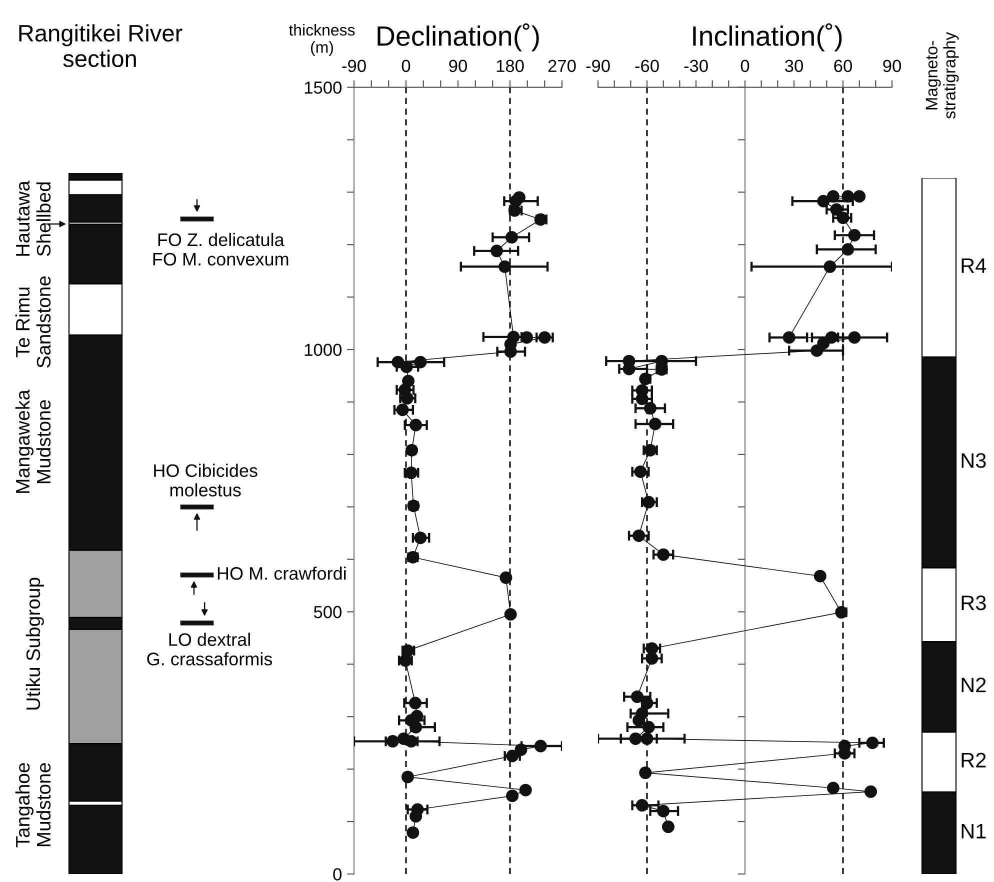  Describe the element at coordinates (794, 66) in the screenshot. I see `x-tick-label: 30` at that location.